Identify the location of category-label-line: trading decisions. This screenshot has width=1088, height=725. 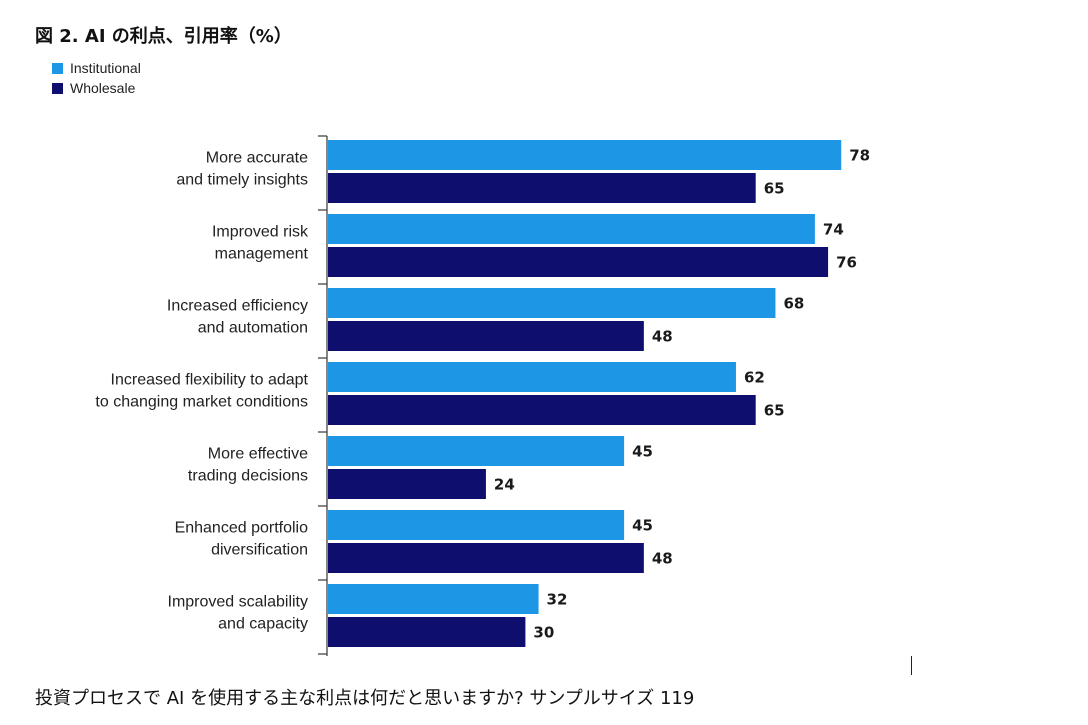
(248, 476).